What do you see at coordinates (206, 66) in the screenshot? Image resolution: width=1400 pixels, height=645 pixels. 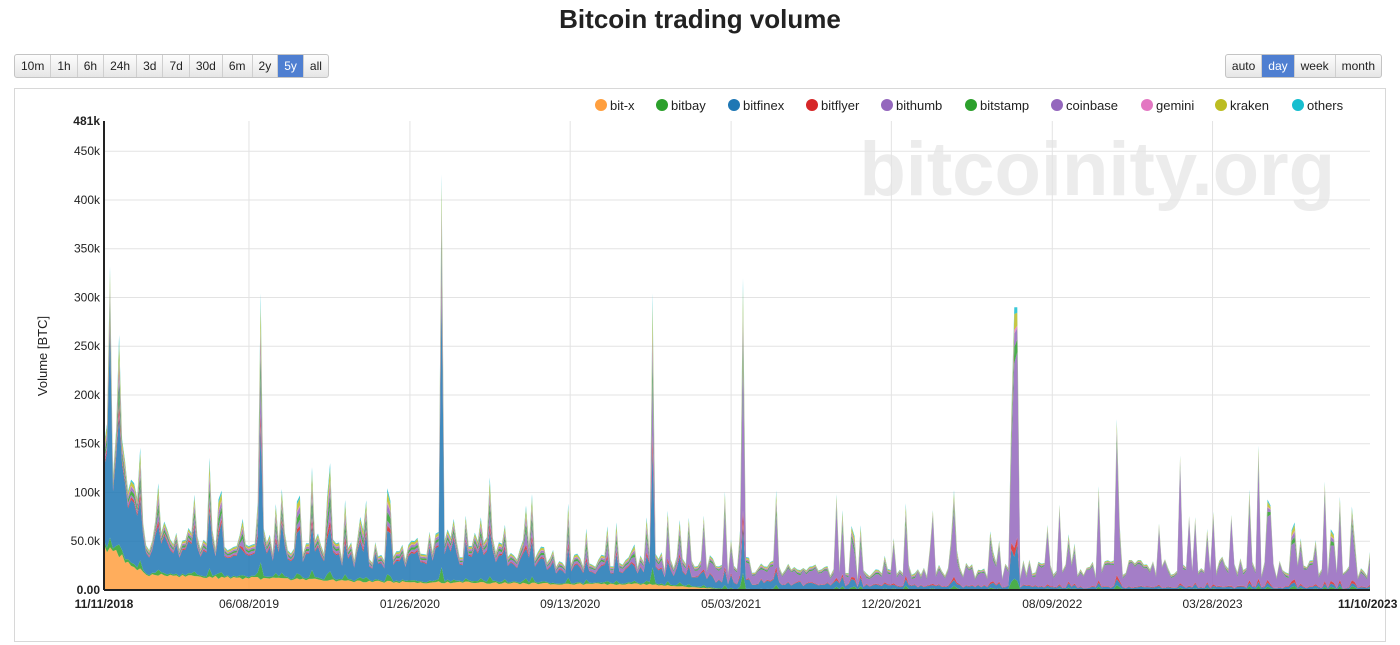 I see `range-button-30d: 30d` at bounding box center [206, 66].